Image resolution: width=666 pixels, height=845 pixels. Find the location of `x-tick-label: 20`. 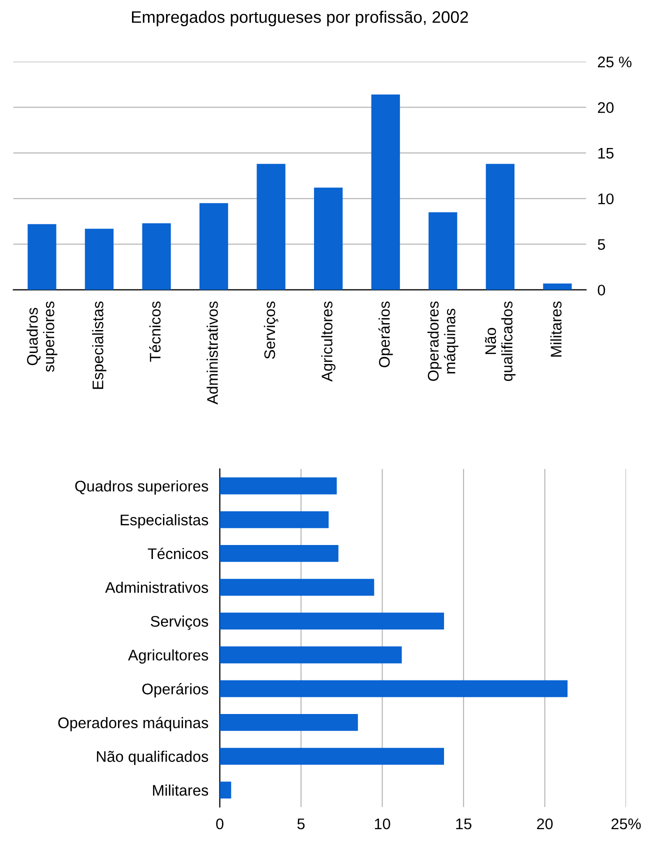

x-tick-label: 20 is located at coordinates (545, 824).